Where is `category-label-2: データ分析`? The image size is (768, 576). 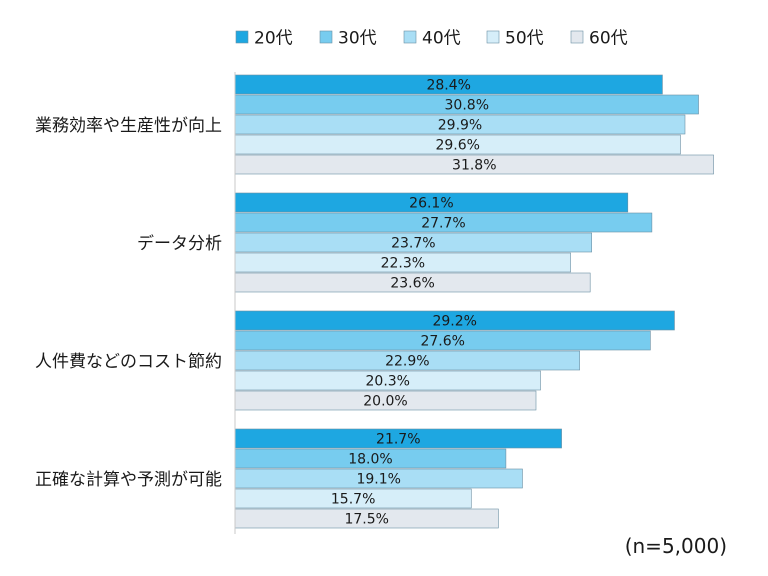
category-label-2: データ分析 is located at coordinates (179, 243).